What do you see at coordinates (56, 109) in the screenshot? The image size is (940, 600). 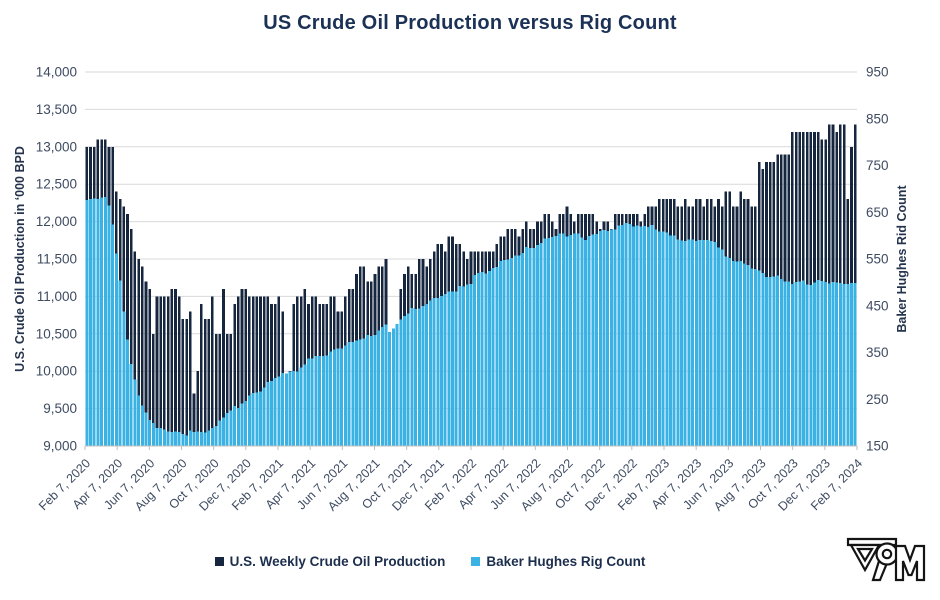 I see `y-tick-label-left: 13,500` at bounding box center [56, 109].